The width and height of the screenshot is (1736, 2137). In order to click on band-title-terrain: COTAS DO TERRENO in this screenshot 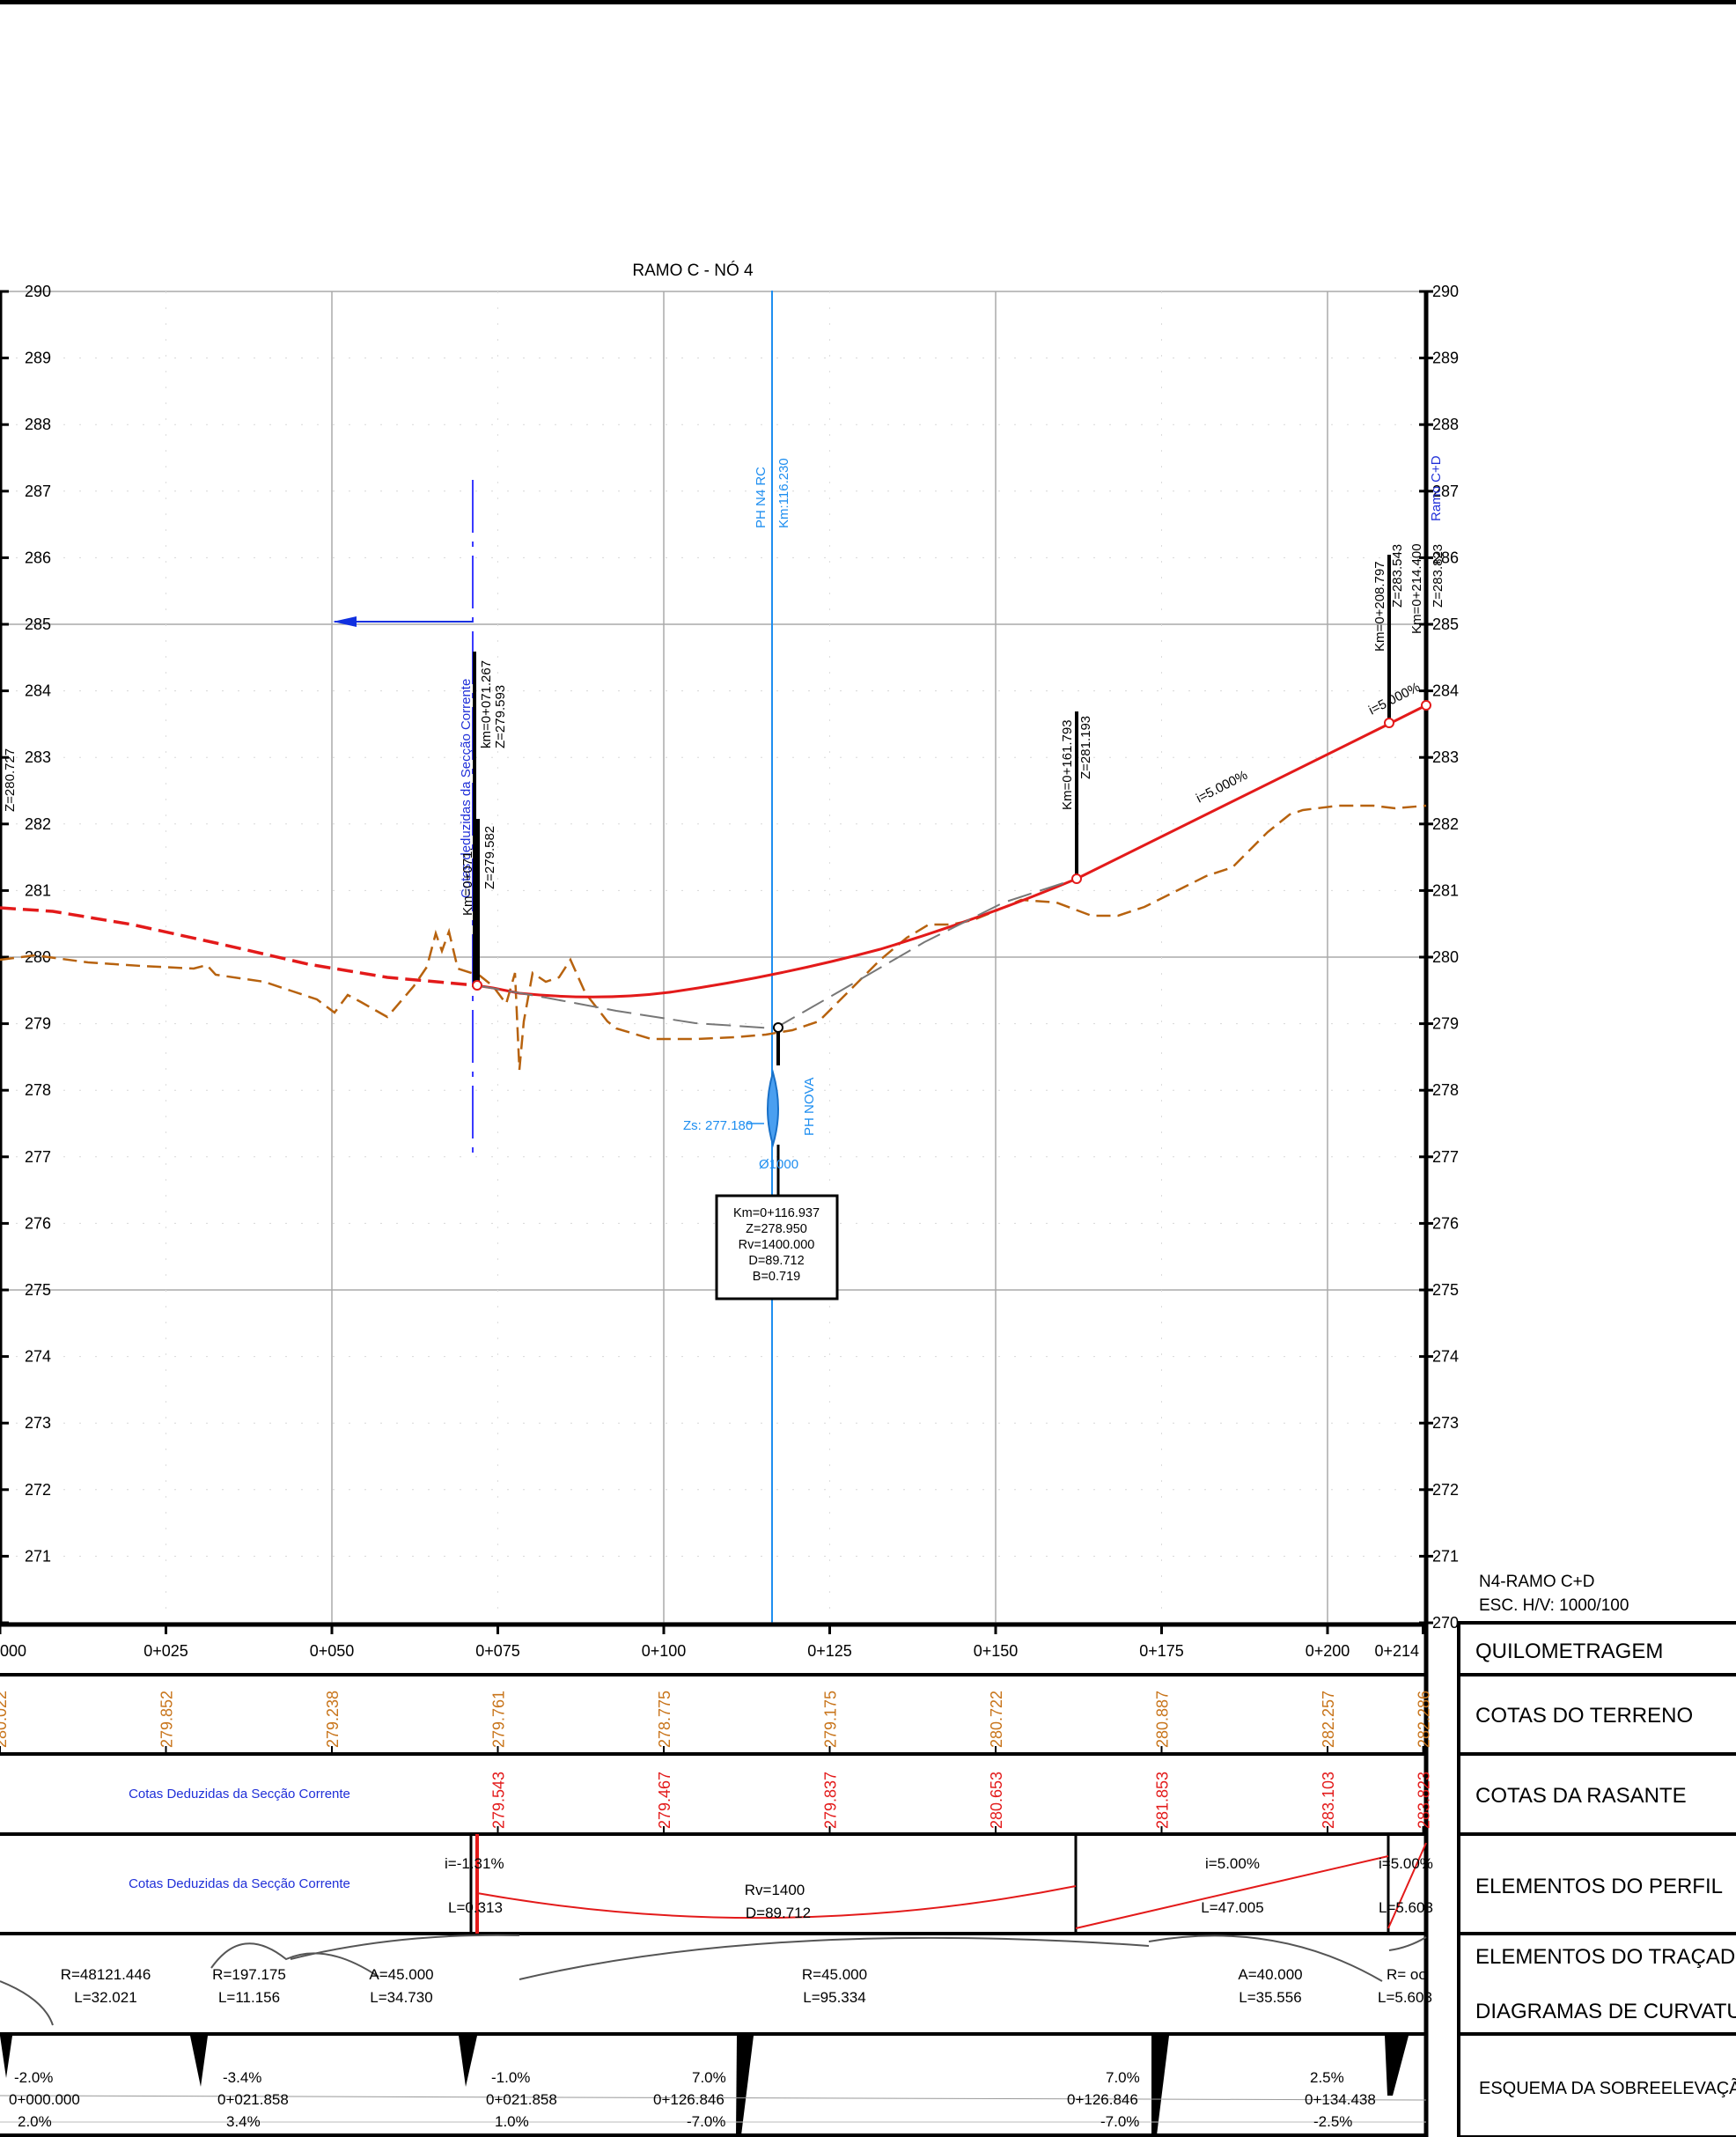, I will do `click(1584, 1716)`.